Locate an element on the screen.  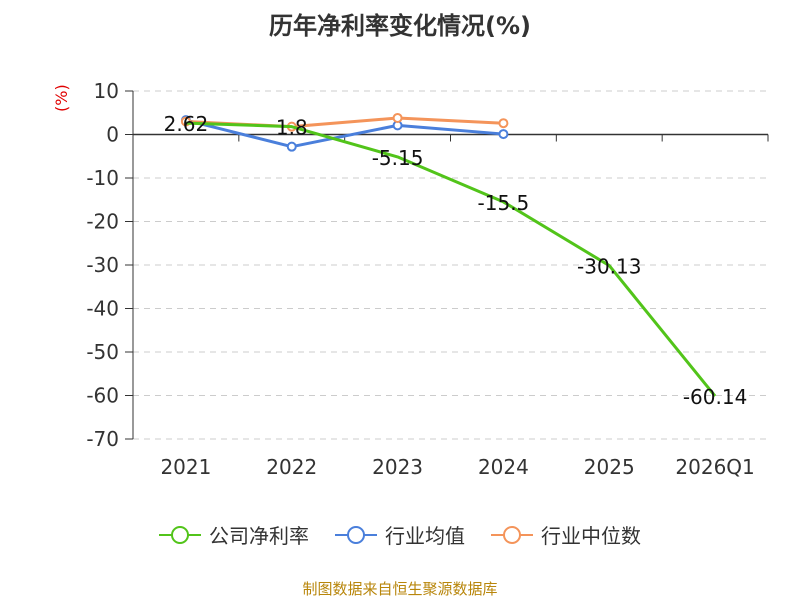
legend-label: 行业中位数 is located at coordinates (591, 536).